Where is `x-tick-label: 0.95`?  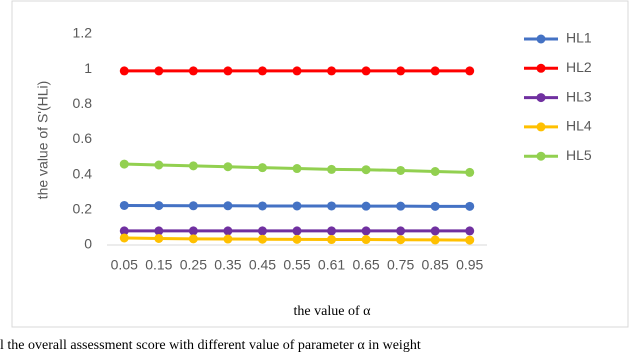 x-tick-label: 0.95 is located at coordinates (469, 265).